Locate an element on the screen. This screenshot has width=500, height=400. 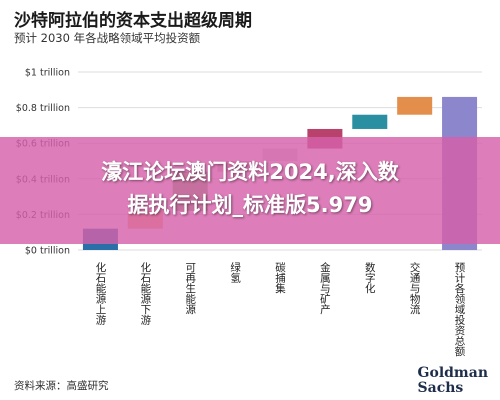
logo-line-2: Sachs is located at coordinates (440, 388).